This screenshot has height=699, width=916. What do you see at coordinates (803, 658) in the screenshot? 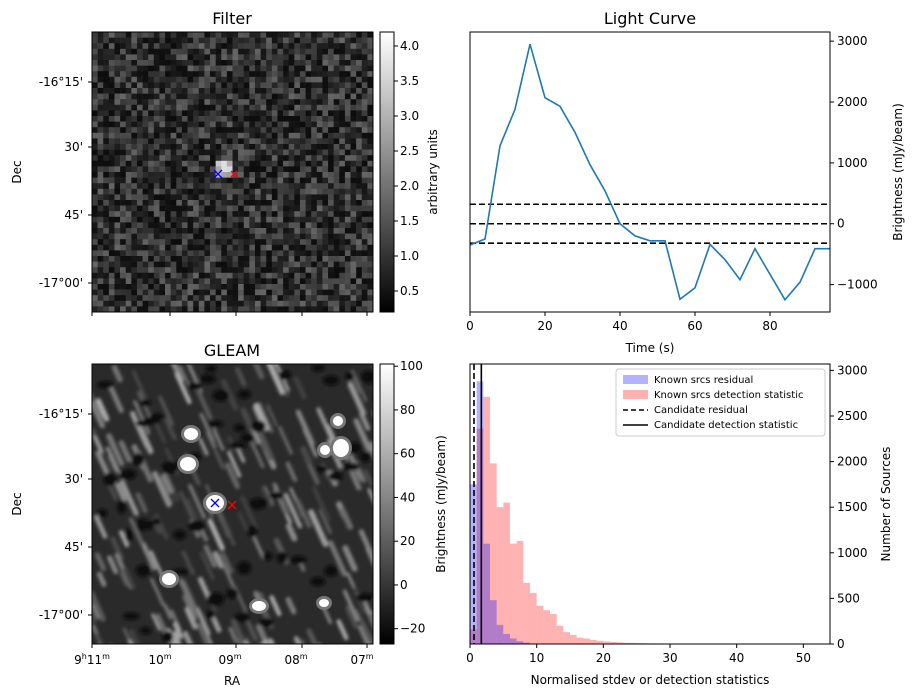
I see `x-tick-label: 50` at bounding box center [803, 658].